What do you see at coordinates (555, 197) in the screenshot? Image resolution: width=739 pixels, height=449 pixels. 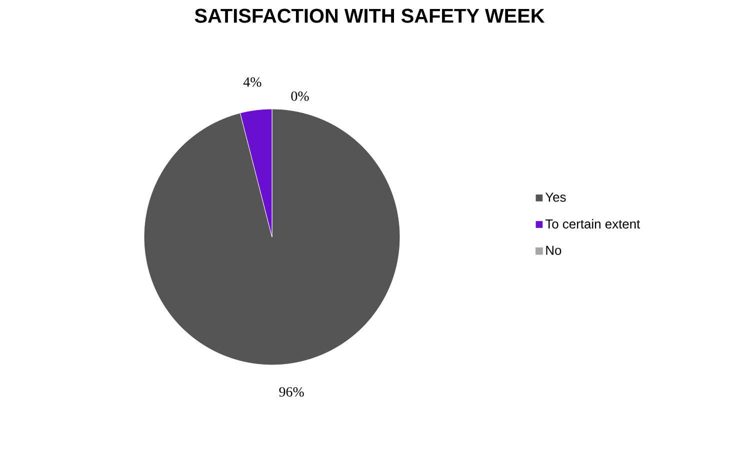 I see `legend-label: Yes` at bounding box center [555, 197].